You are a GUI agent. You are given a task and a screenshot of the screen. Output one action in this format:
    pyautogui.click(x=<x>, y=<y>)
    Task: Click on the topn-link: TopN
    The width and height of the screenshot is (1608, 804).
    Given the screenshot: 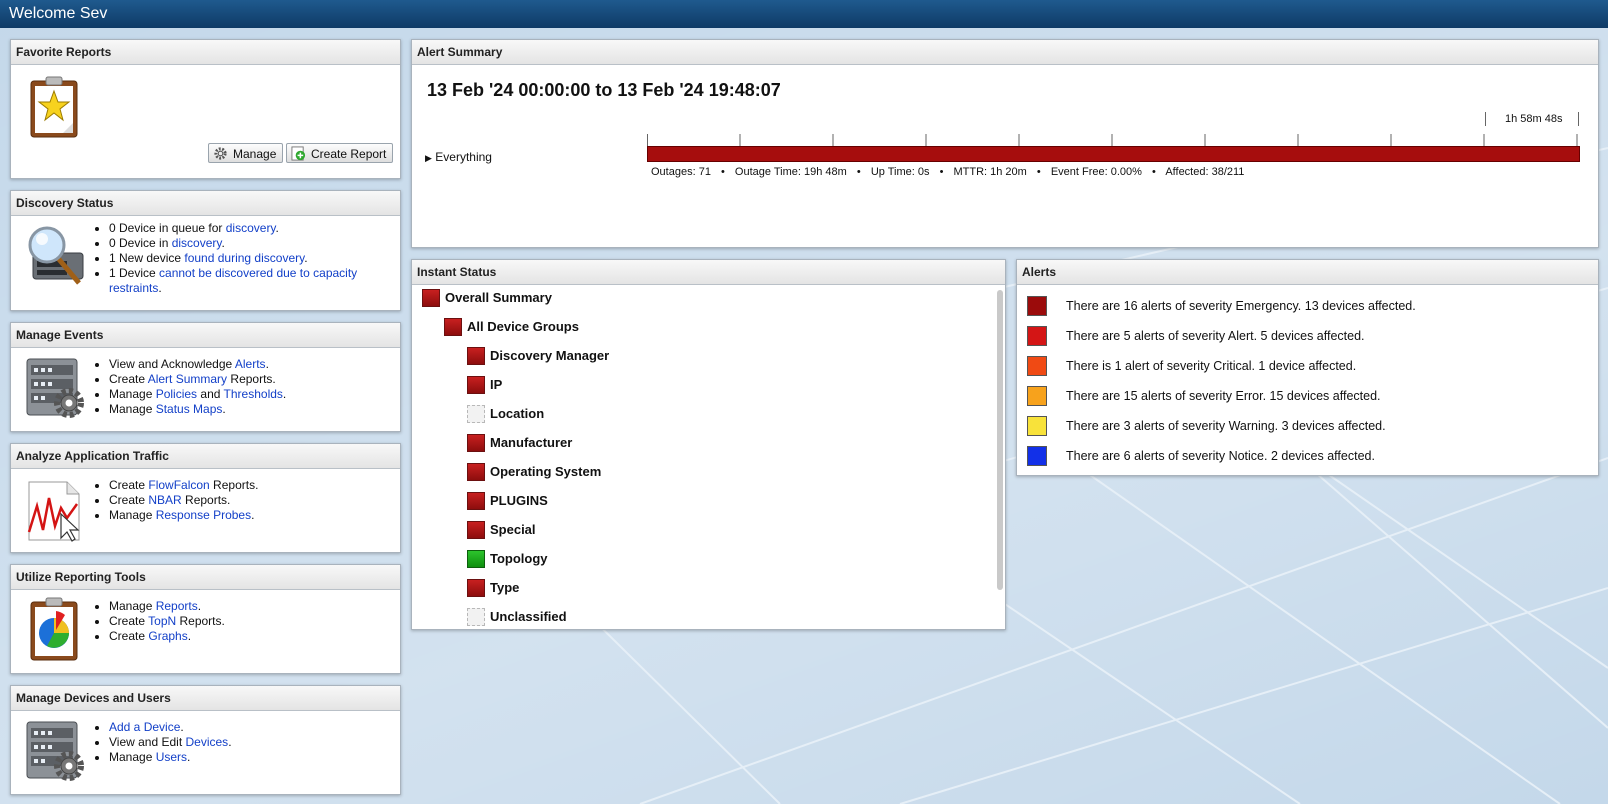 What is the action you would take?
    pyautogui.click(x=162, y=621)
    